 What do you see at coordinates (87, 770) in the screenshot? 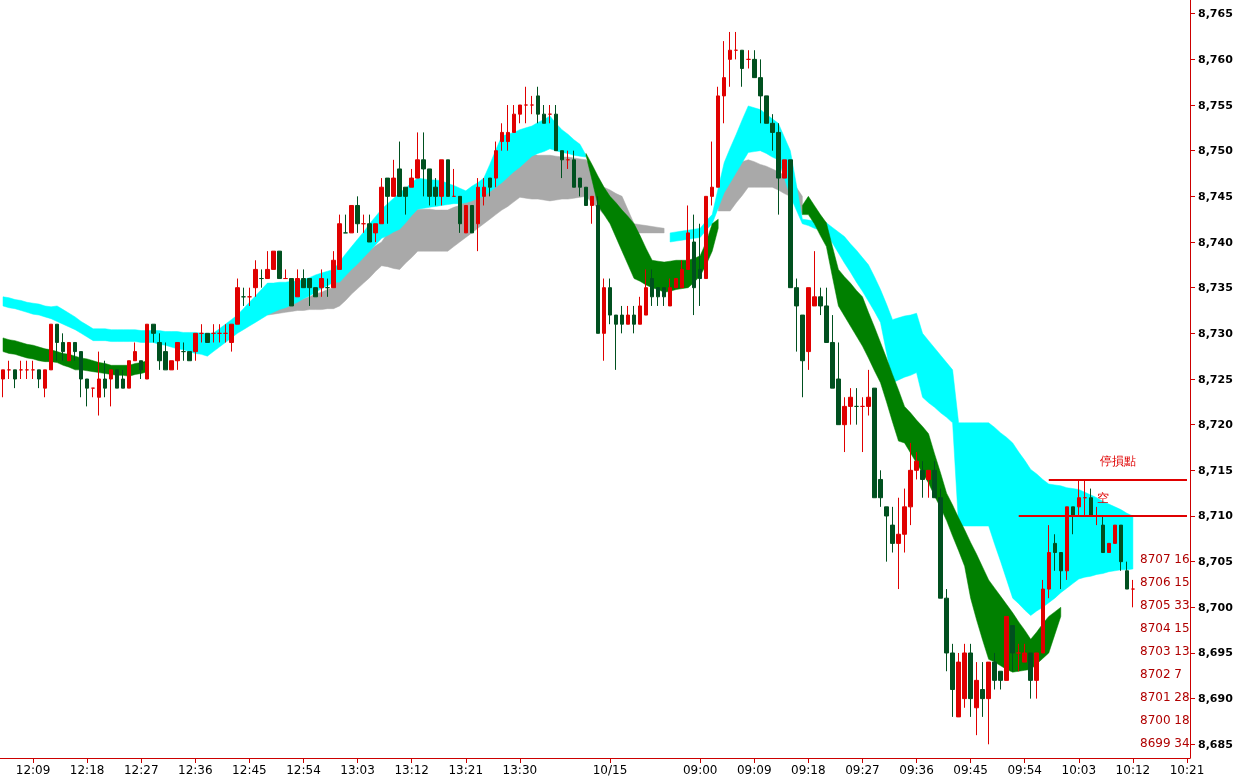
I see `x-tick-label: 12:18` at bounding box center [87, 770].